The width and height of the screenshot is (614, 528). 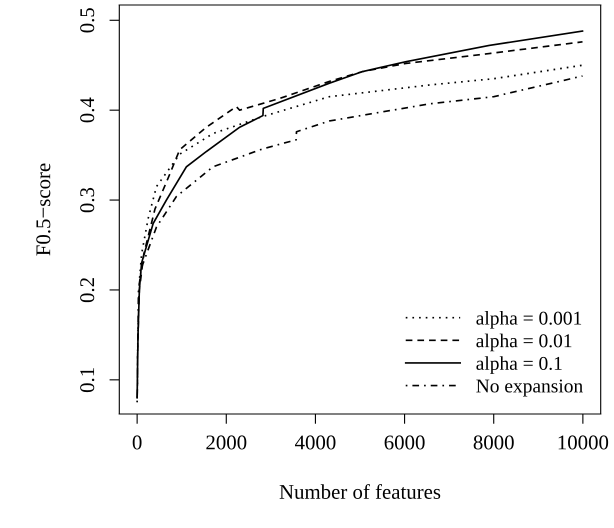 What do you see at coordinates (524, 343) in the screenshot?
I see `legend-label: alpha = 0.01` at bounding box center [524, 343].